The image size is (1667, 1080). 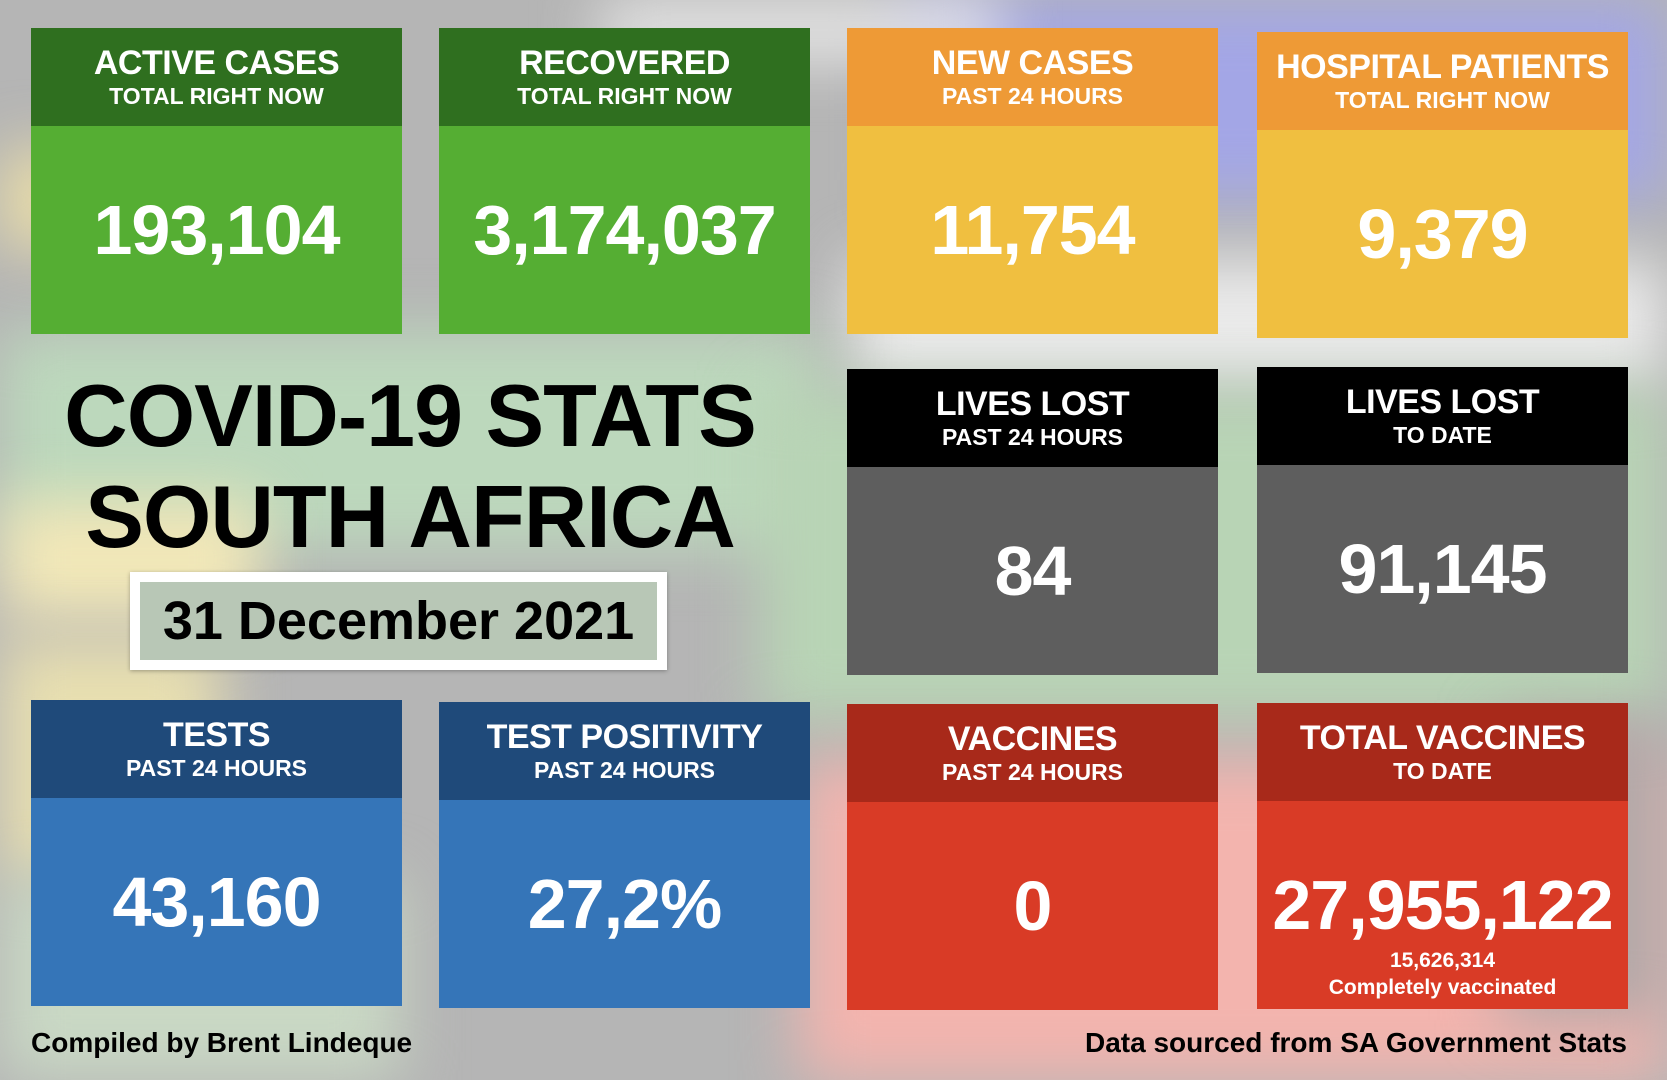 I want to click on card-title: TESTS, so click(x=216, y=735).